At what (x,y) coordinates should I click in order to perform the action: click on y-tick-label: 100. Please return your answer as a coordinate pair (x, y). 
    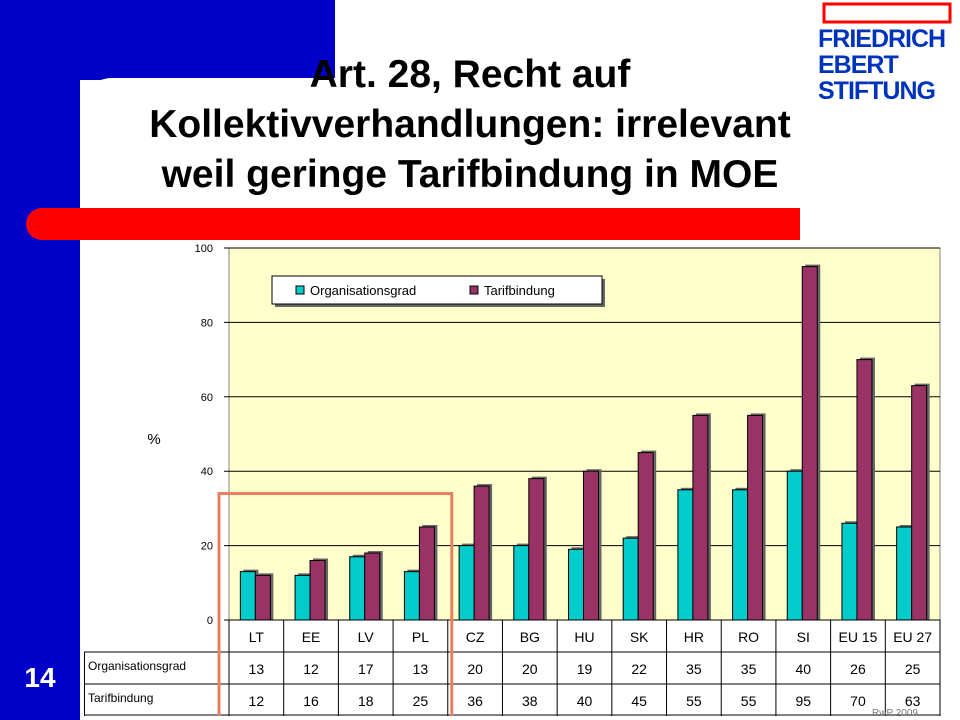
    Looking at the image, I should click on (204, 249).